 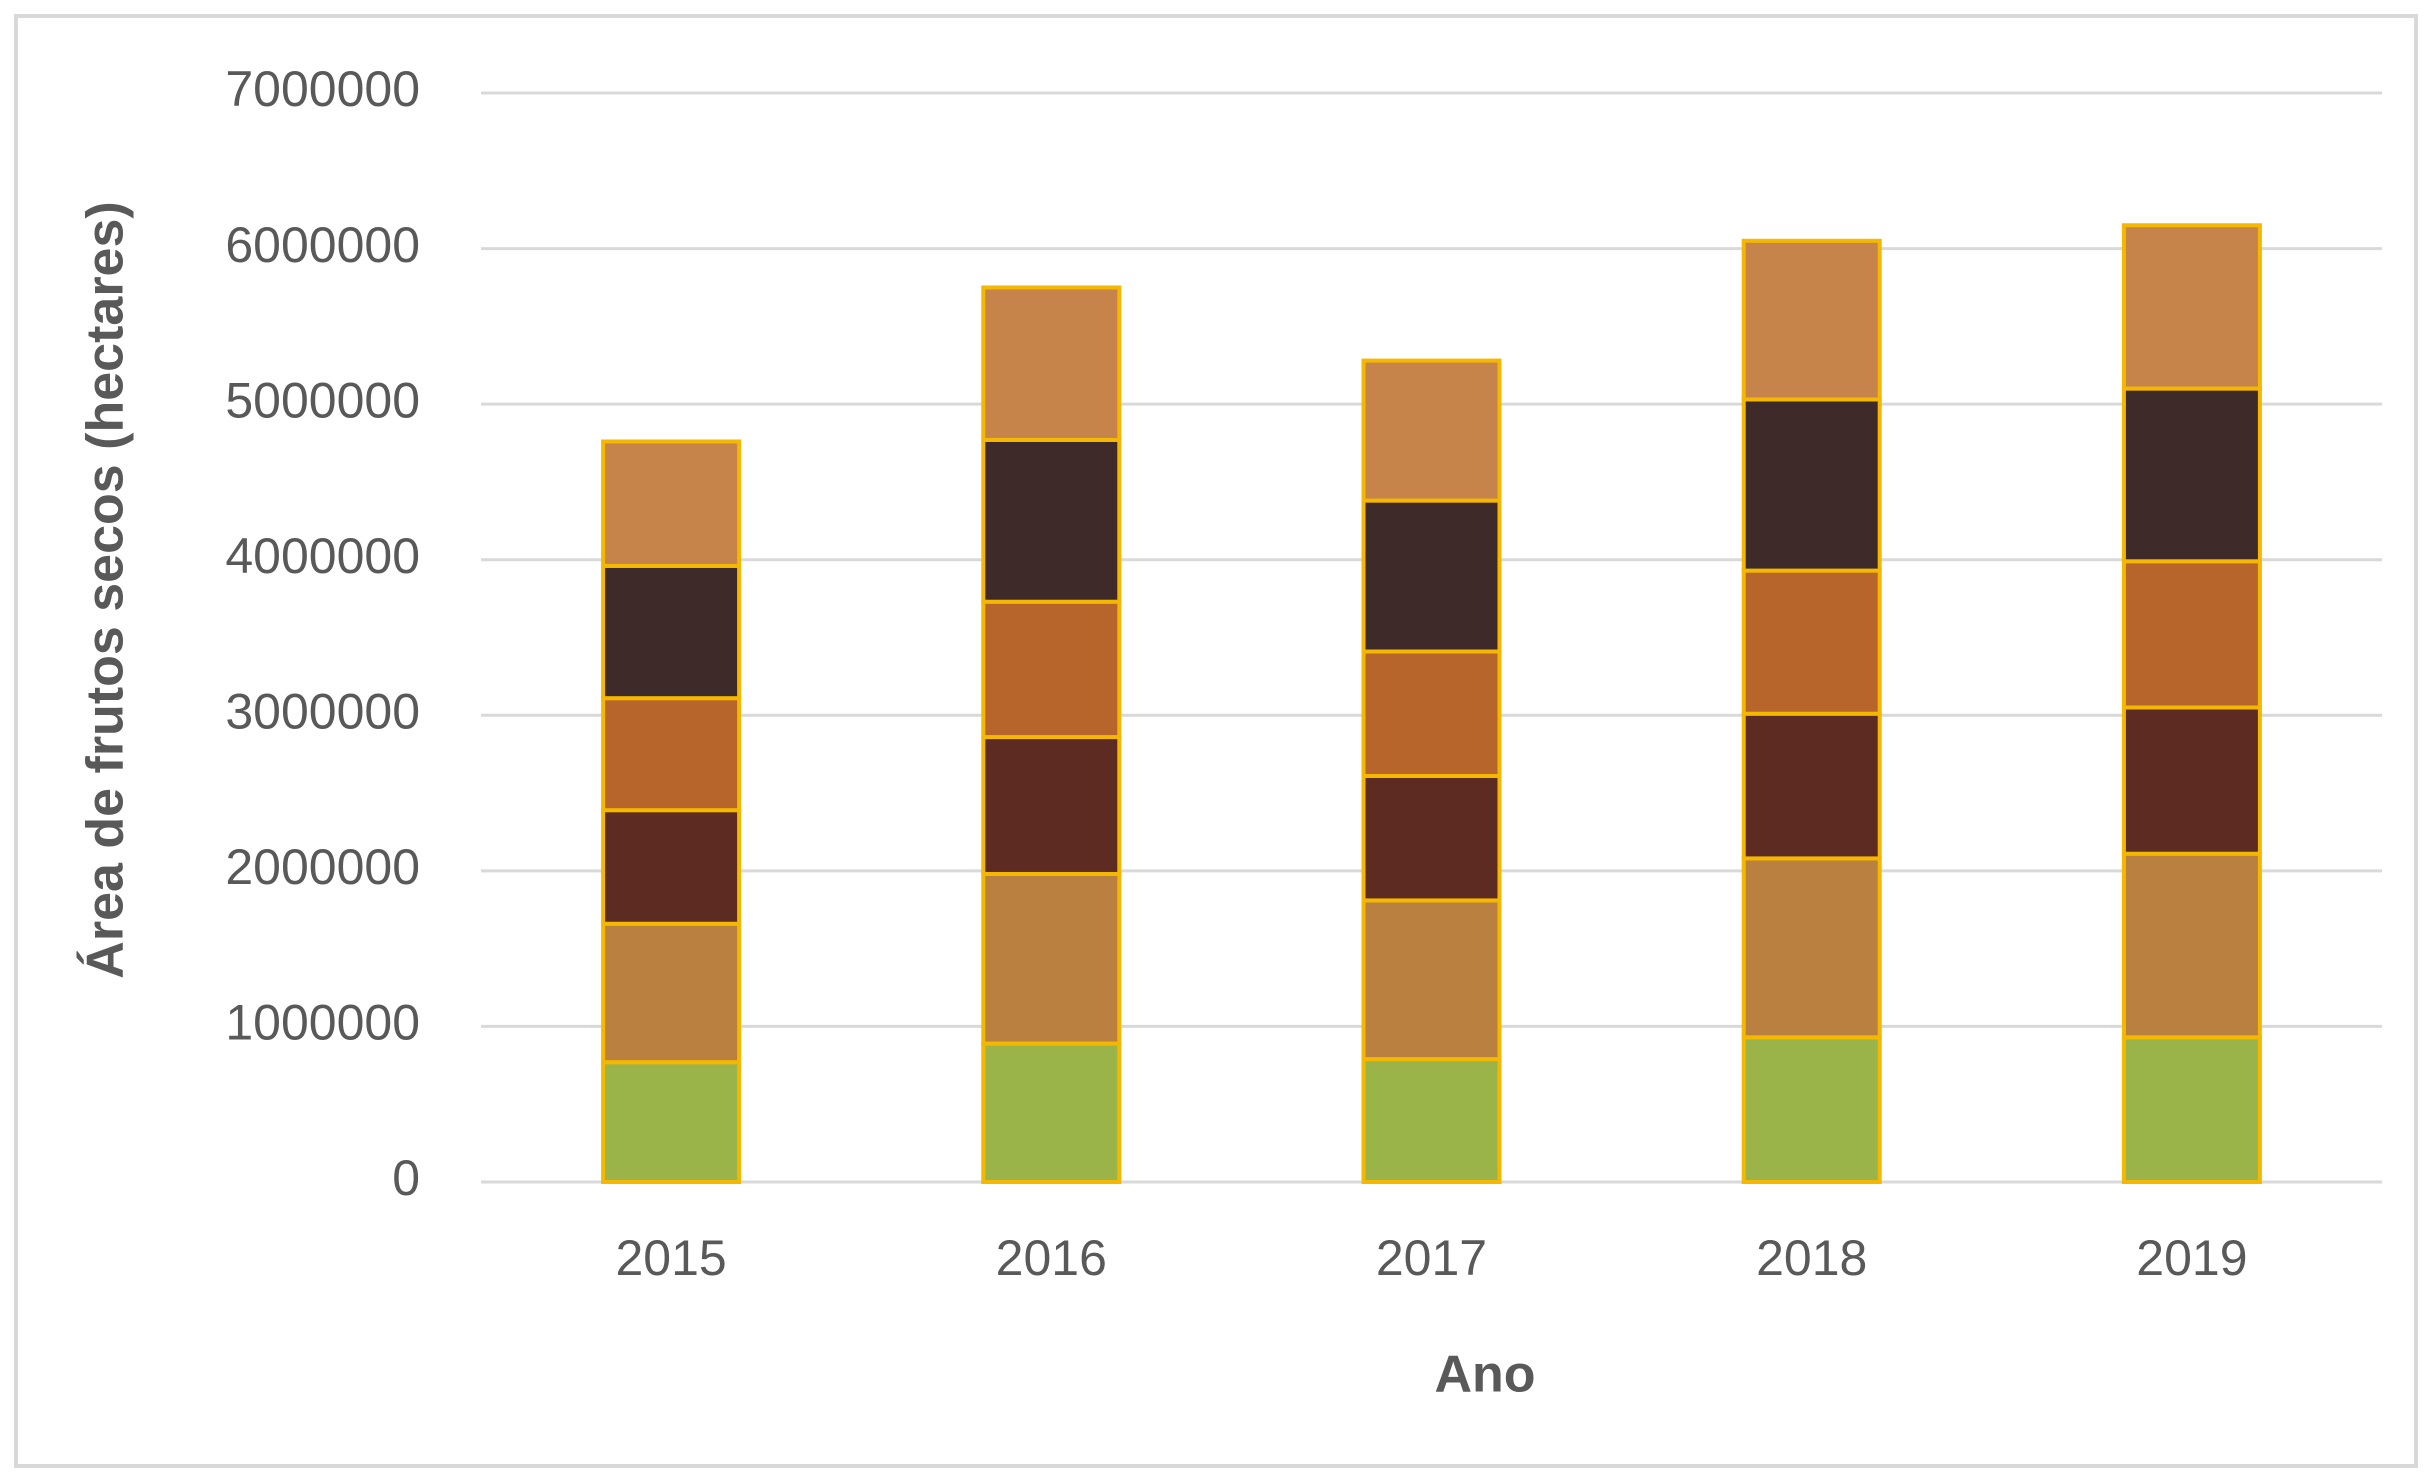 What do you see at coordinates (406, 1178) in the screenshot?
I see `y-tick-label: 0` at bounding box center [406, 1178].